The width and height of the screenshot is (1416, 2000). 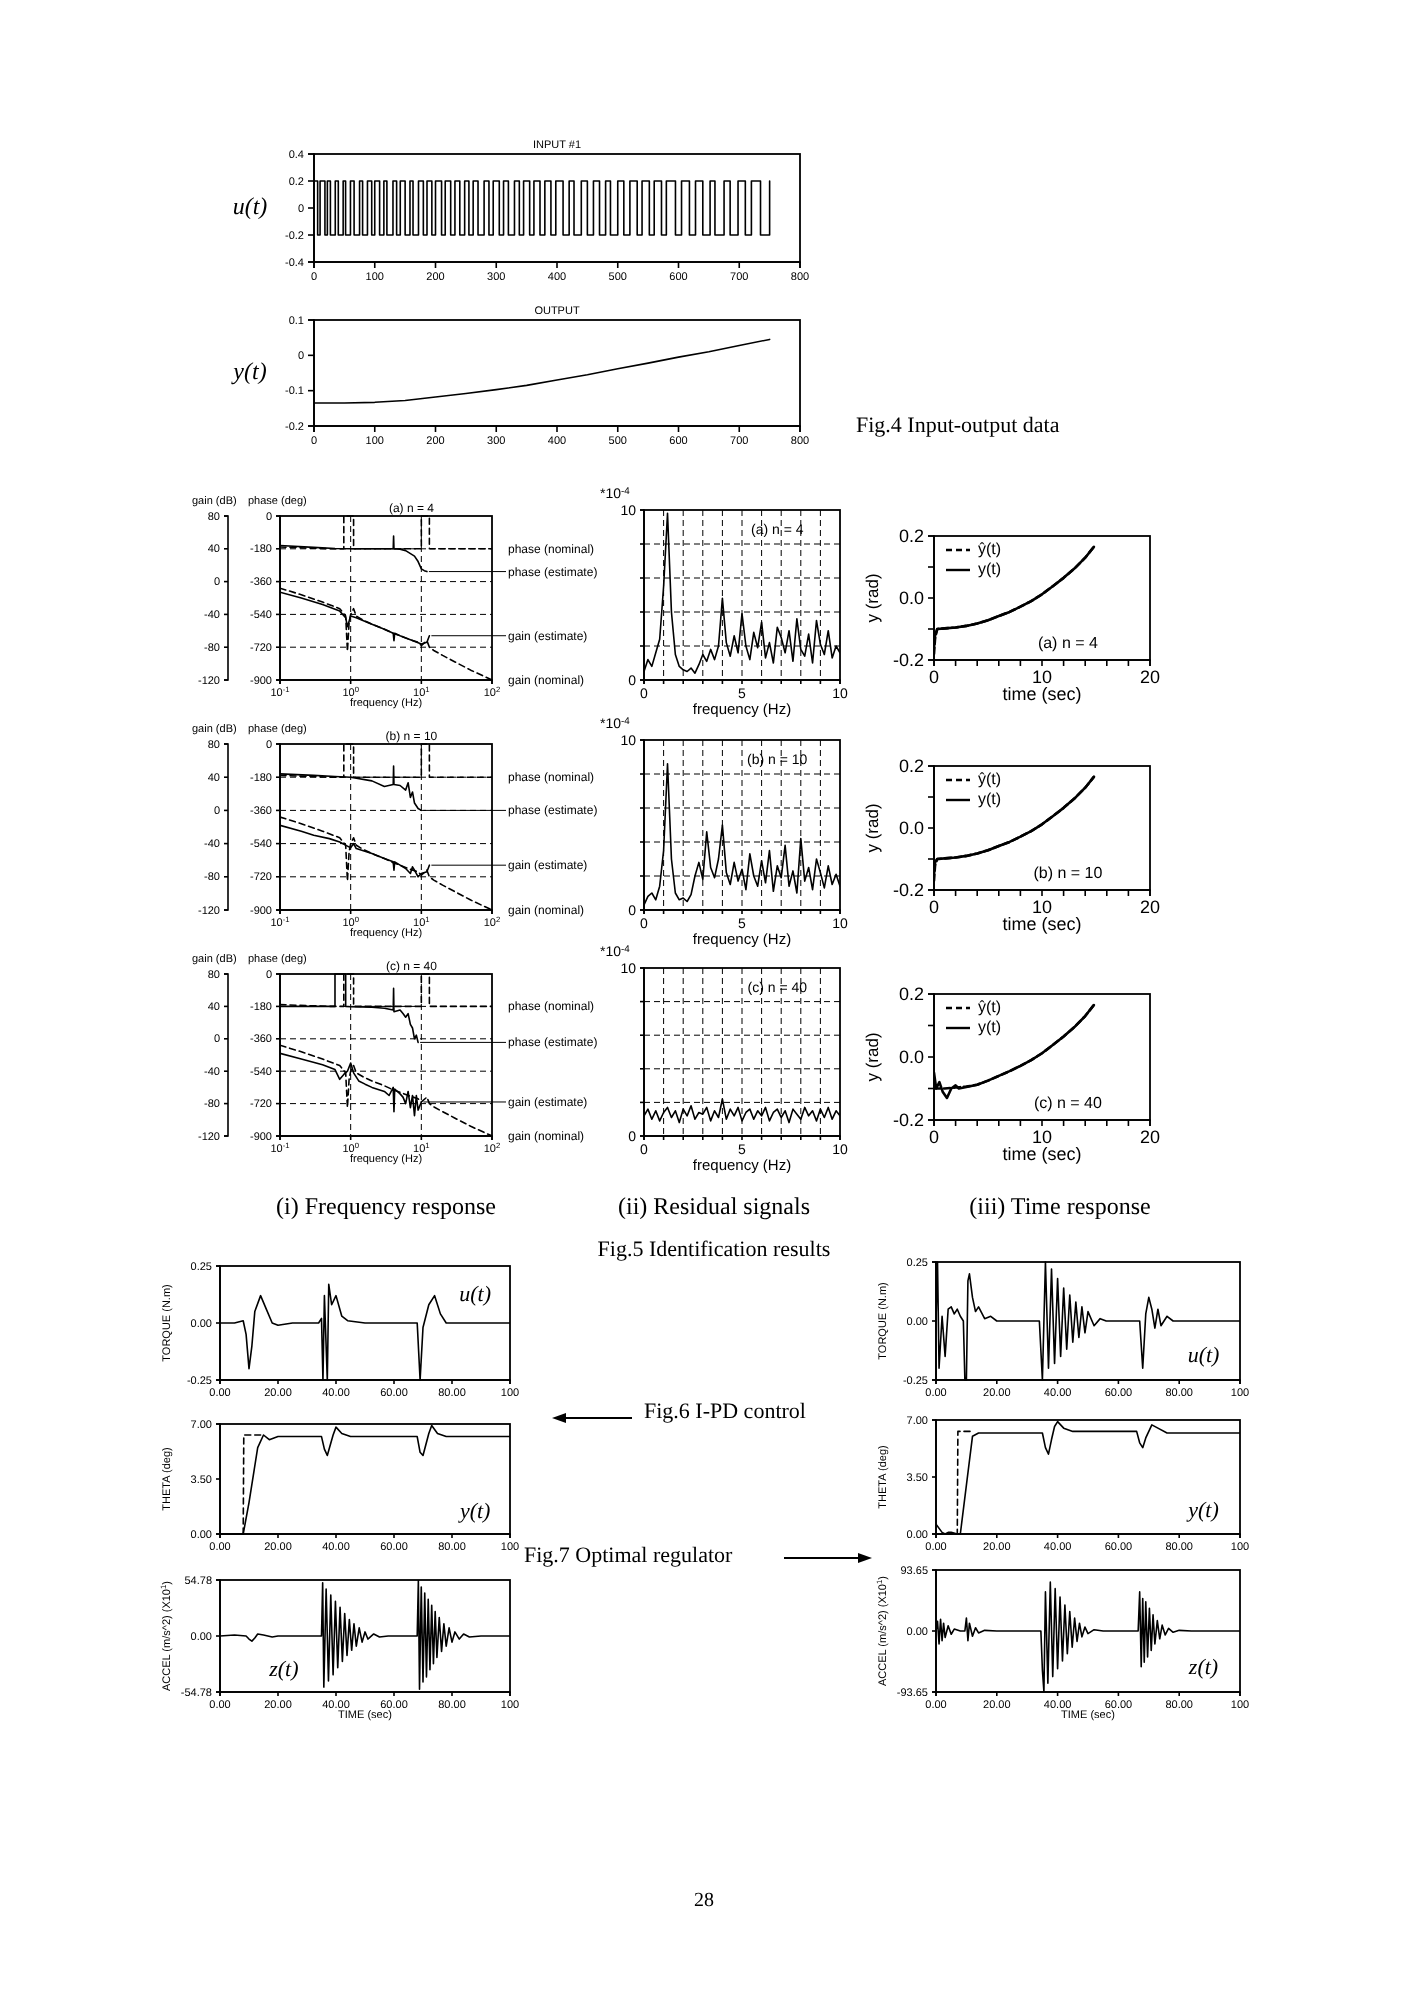 I want to click on caption: Fig.6 I-PD control, so click(x=725, y=1412).